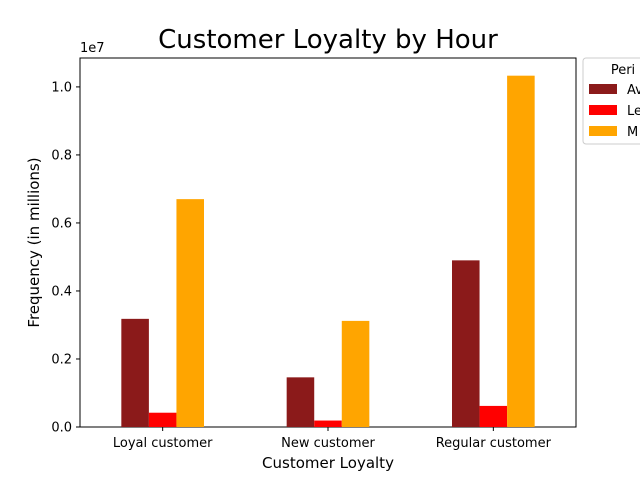 The width and height of the screenshot is (640, 480). I want to click on x-tick-label: Regular customer, so click(494, 443).